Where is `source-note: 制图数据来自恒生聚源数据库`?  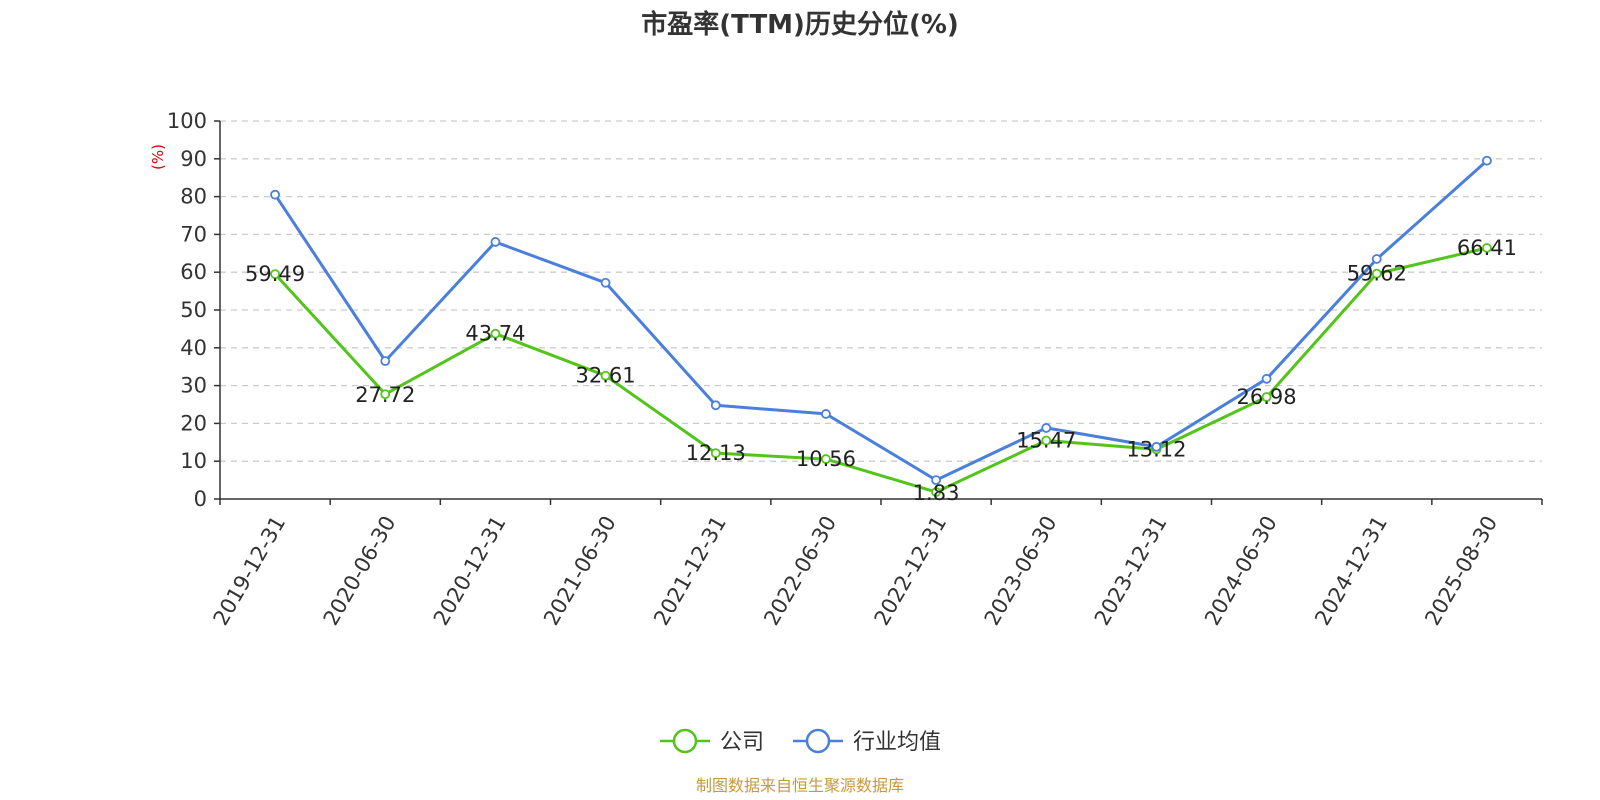
source-note: 制图数据来自恒生聚源数据库 is located at coordinates (800, 785).